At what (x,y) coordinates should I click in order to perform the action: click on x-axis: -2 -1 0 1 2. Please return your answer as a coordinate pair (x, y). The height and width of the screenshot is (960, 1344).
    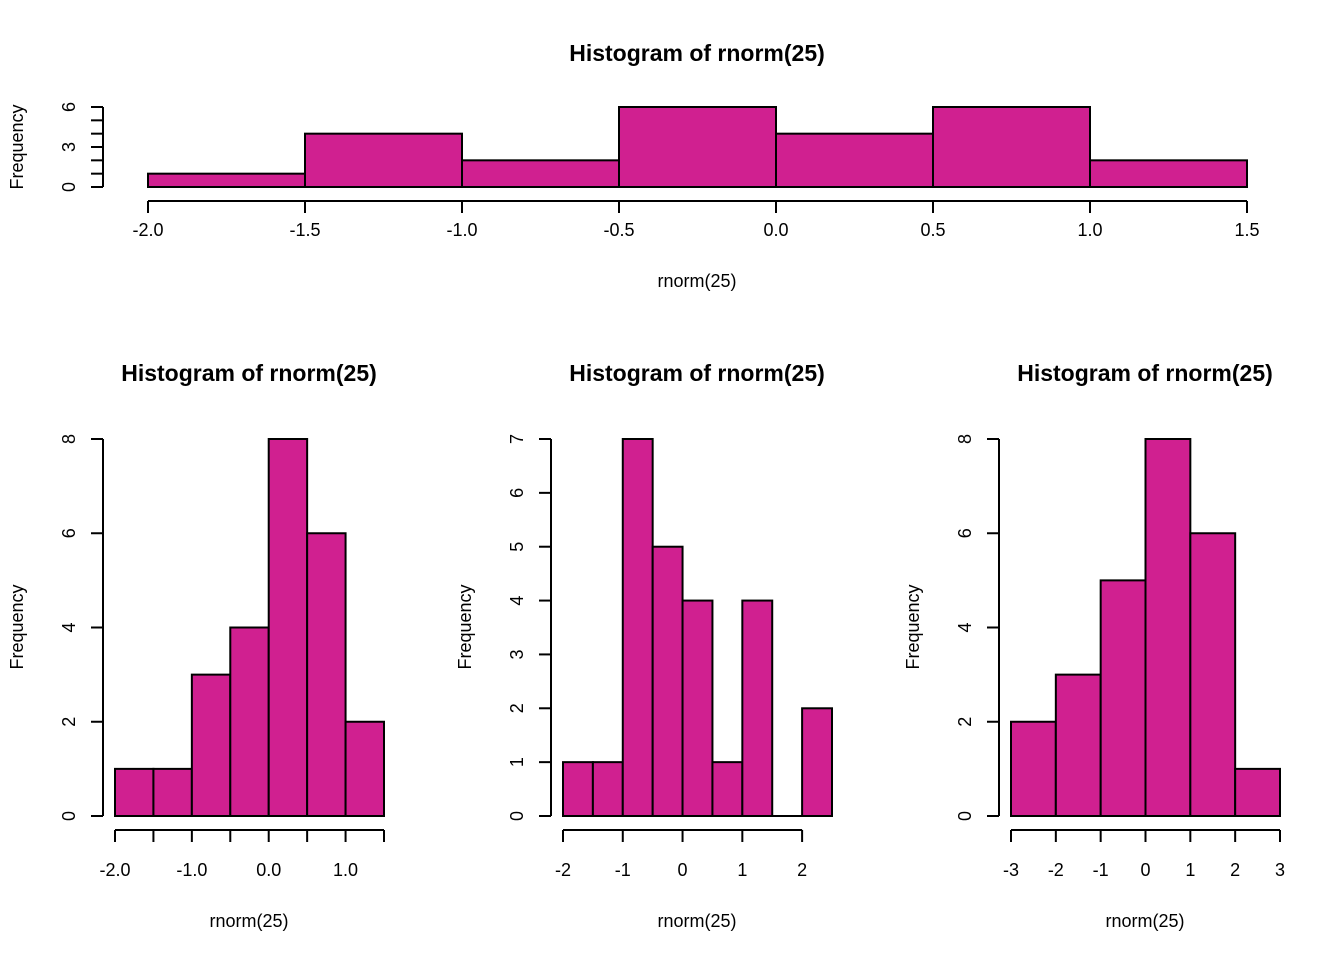
    Looking at the image, I should click on (681, 854).